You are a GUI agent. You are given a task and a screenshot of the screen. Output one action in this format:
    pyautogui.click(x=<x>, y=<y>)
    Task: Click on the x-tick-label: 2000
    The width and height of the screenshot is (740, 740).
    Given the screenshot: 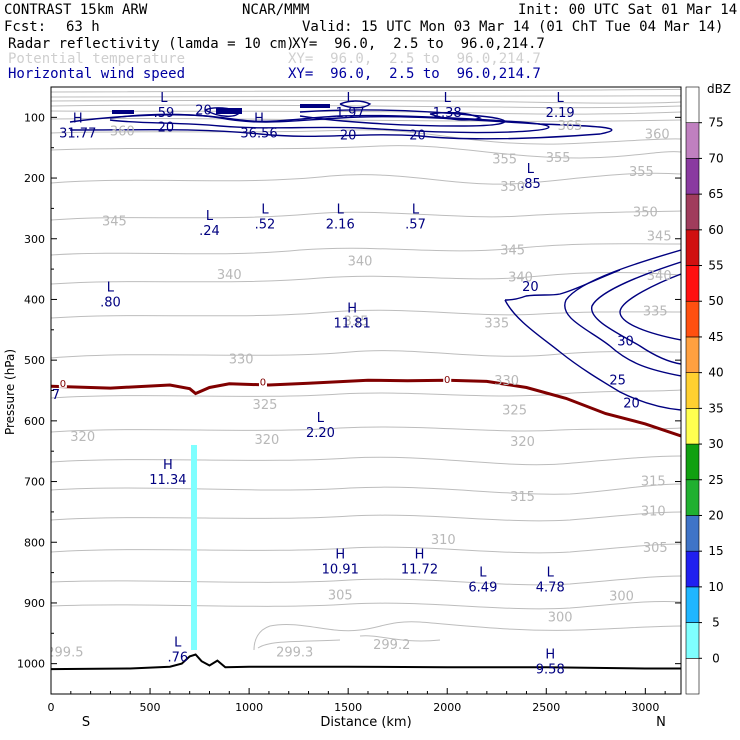 What is the action you would take?
    pyautogui.click(x=447, y=707)
    